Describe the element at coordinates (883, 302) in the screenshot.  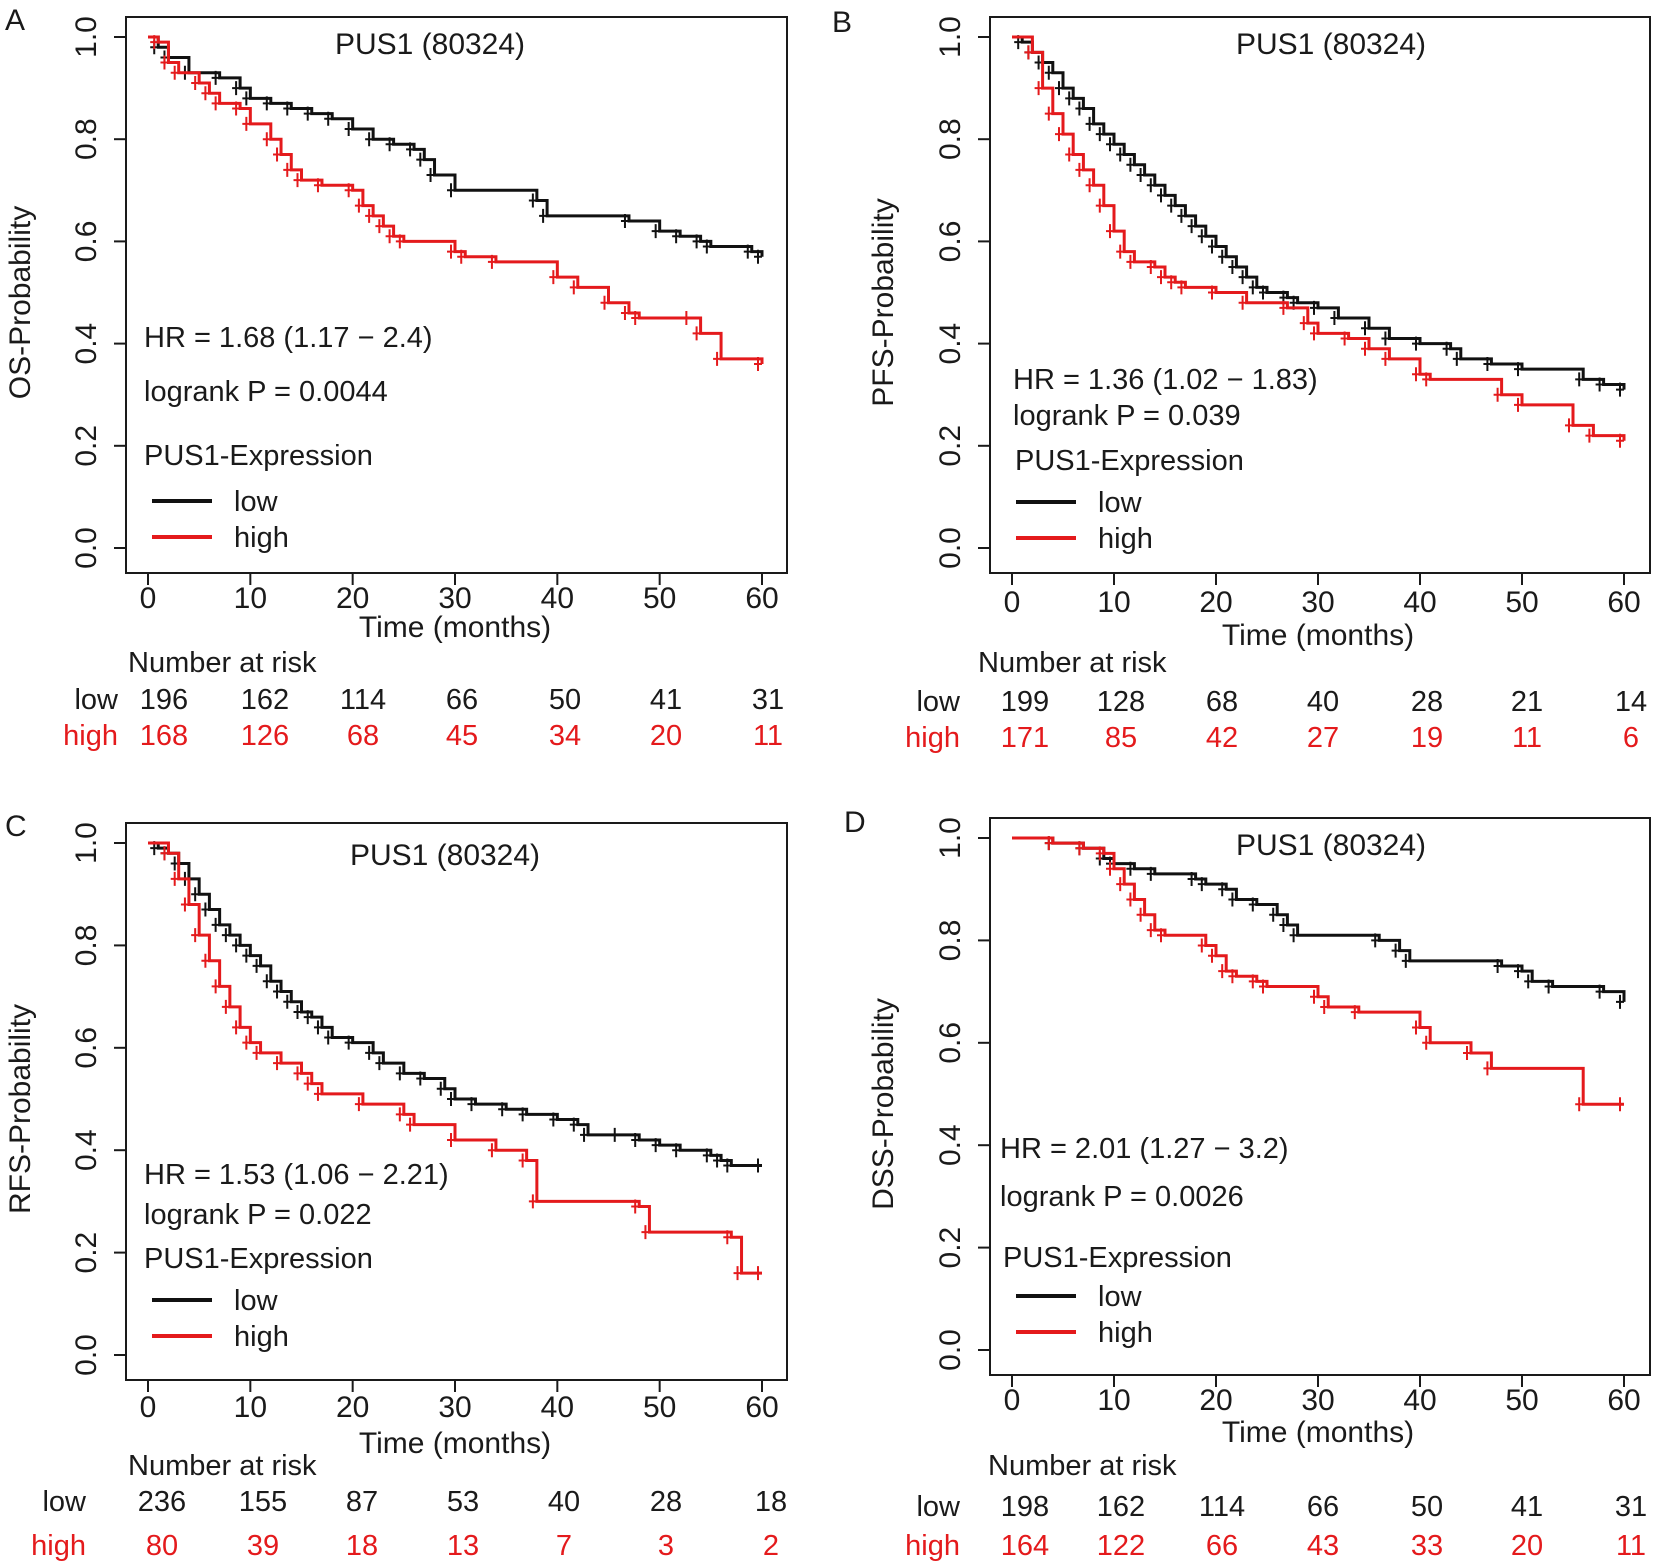
I see `y-axis-label: PFS-Probability` at that location.